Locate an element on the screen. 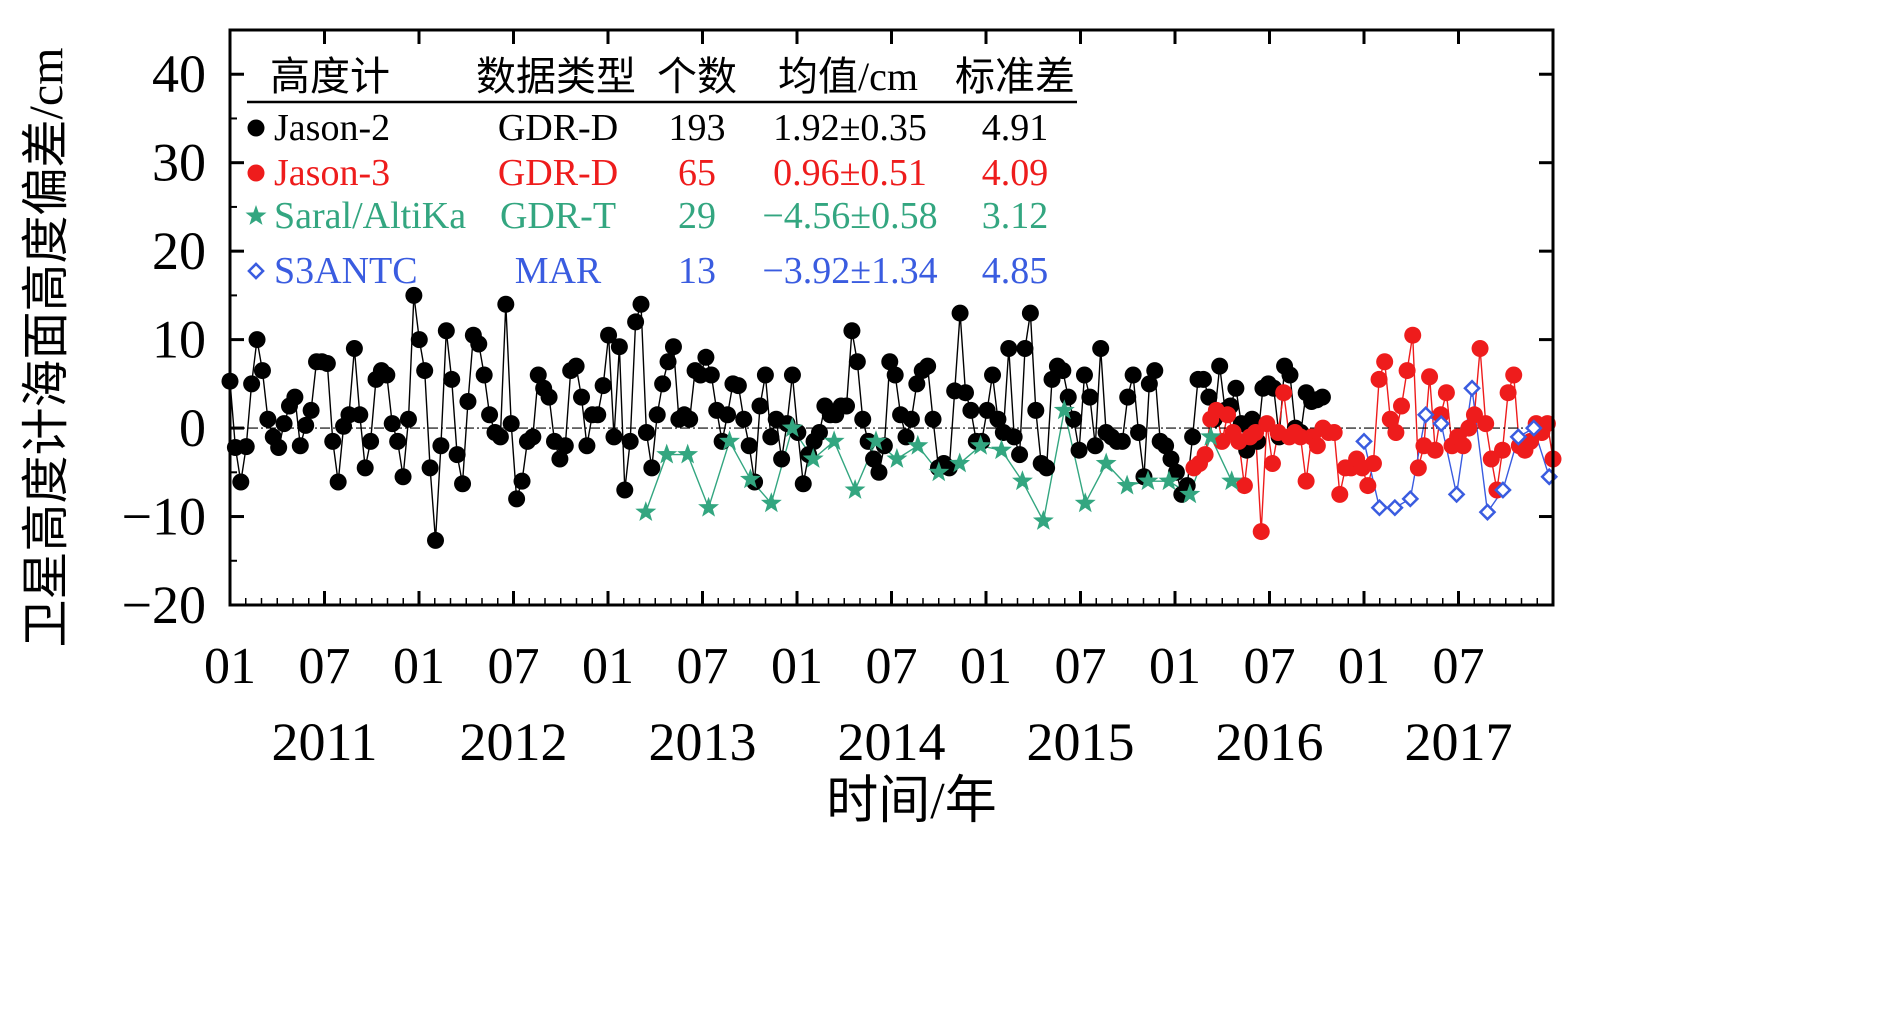 Image resolution: width=1890 pixels, height=1009 pixels. legend-count: 13 is located at coordinates (697, 271).